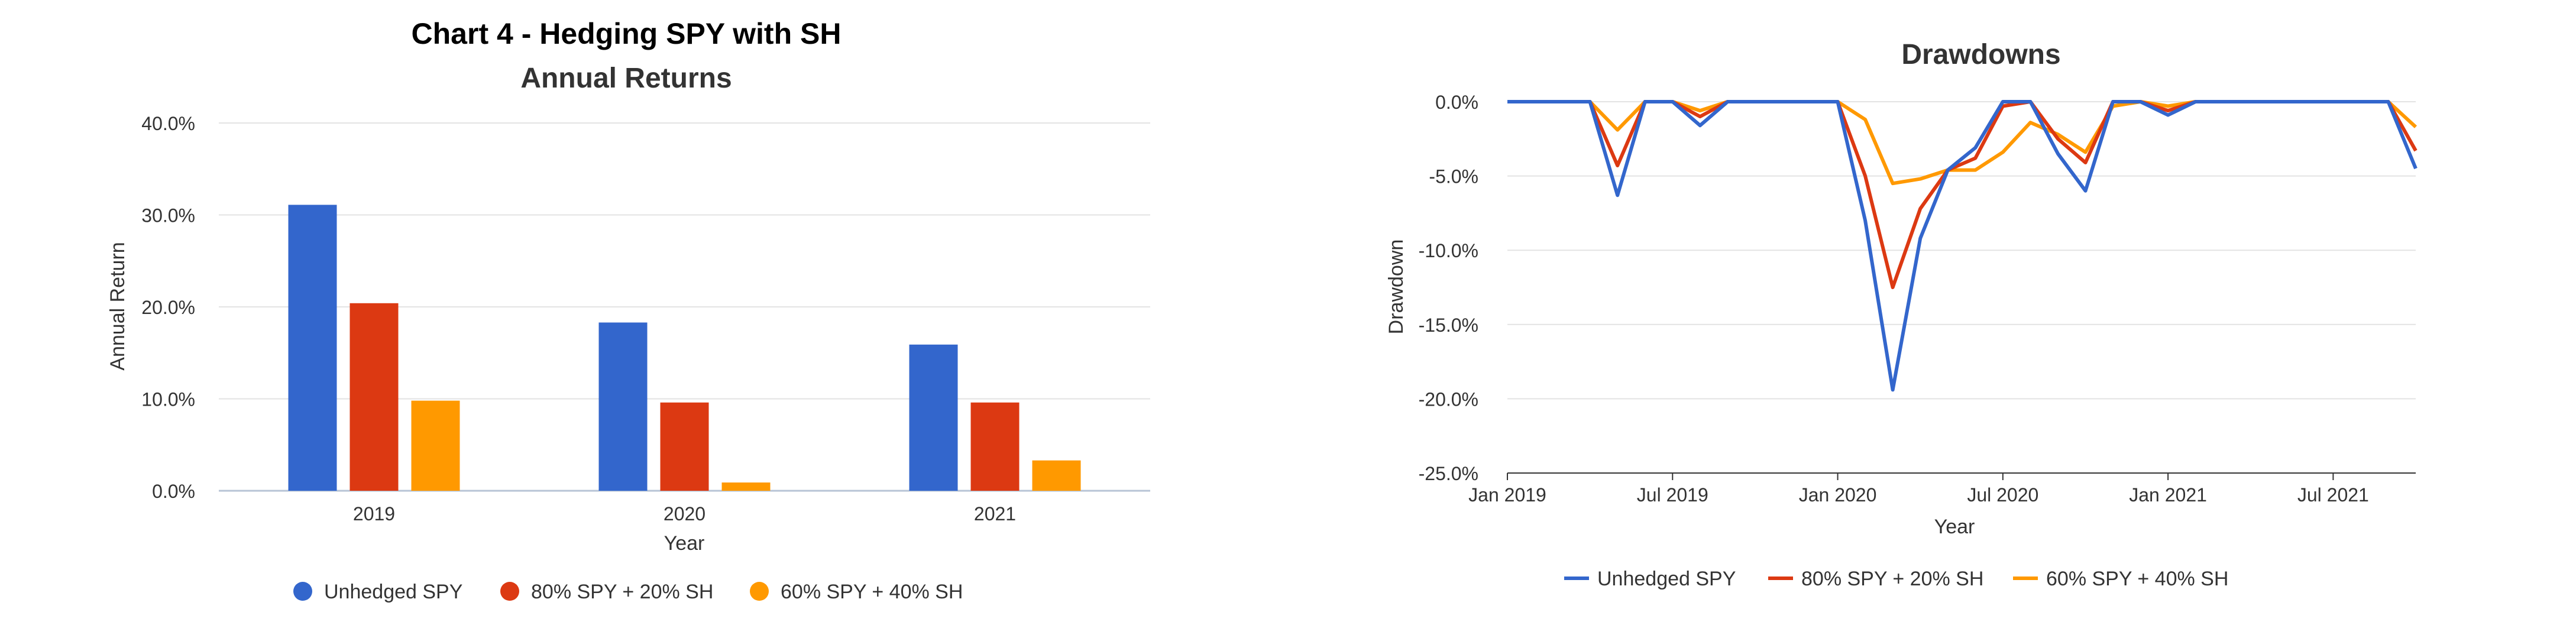 Image resolution: width=2576 pixels, height=638 pixels. Describe the element at coordinates (118, 306) in the screenshot. I see `bar-y-axis-label: Annual Return` at that location.